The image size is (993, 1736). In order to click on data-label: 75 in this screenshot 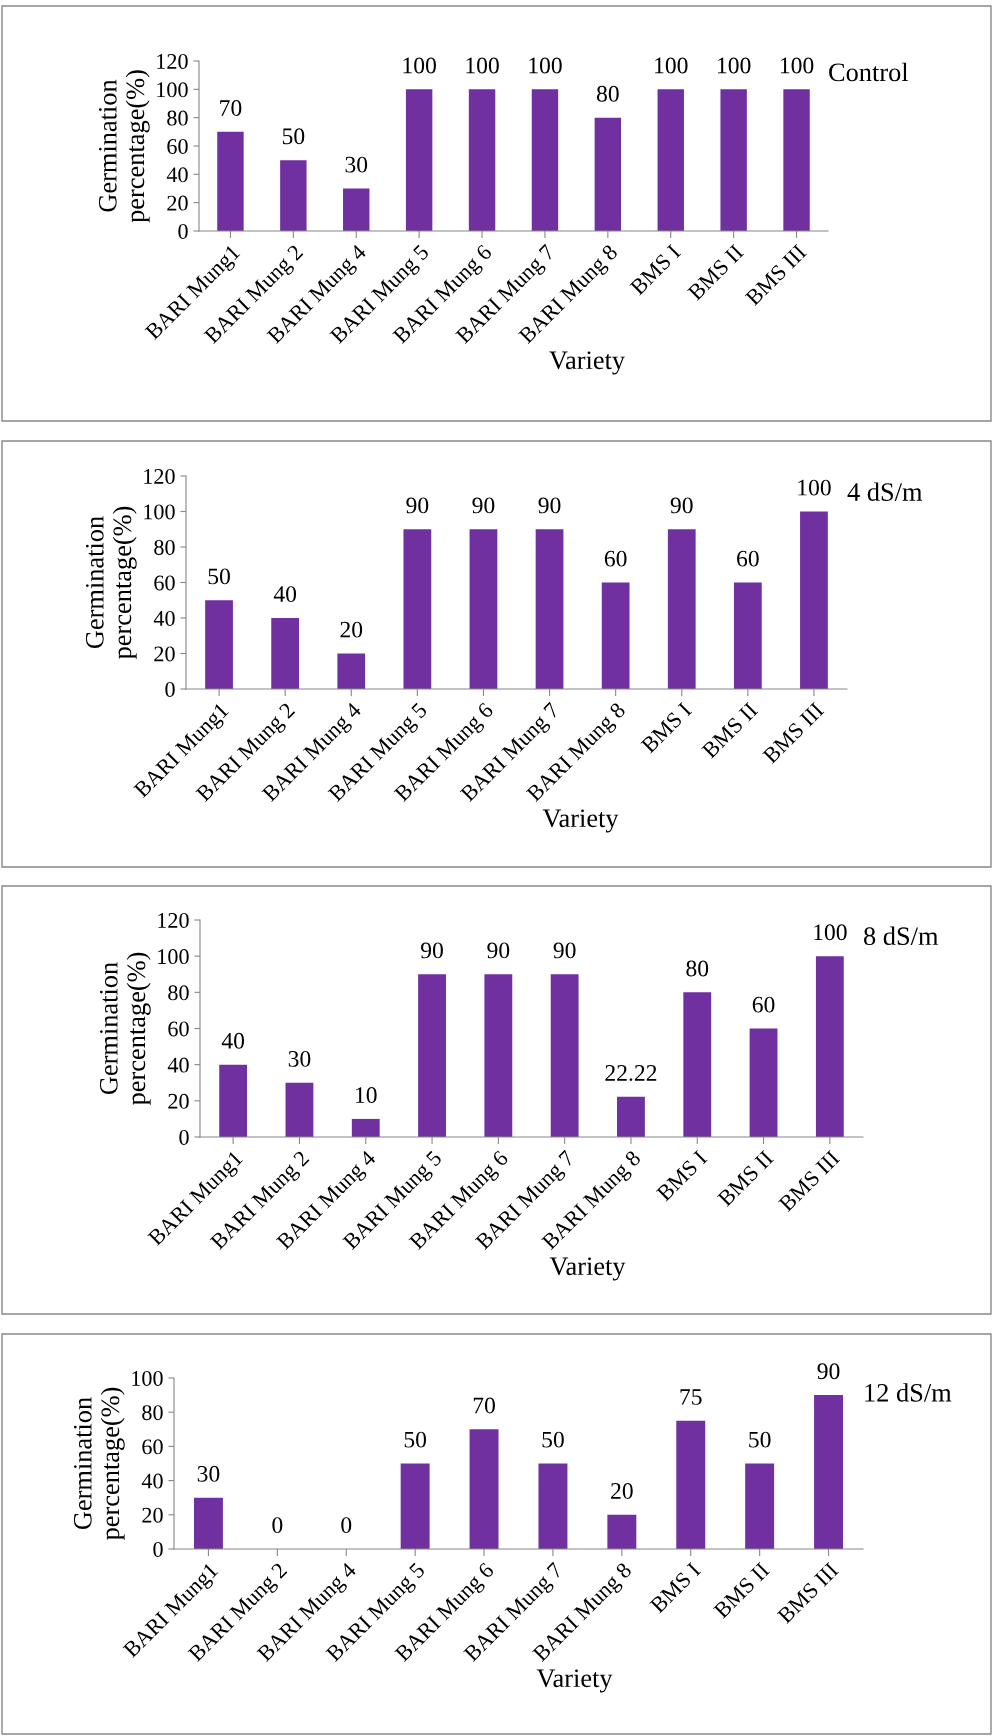, I will do `click(691, 1397)`.